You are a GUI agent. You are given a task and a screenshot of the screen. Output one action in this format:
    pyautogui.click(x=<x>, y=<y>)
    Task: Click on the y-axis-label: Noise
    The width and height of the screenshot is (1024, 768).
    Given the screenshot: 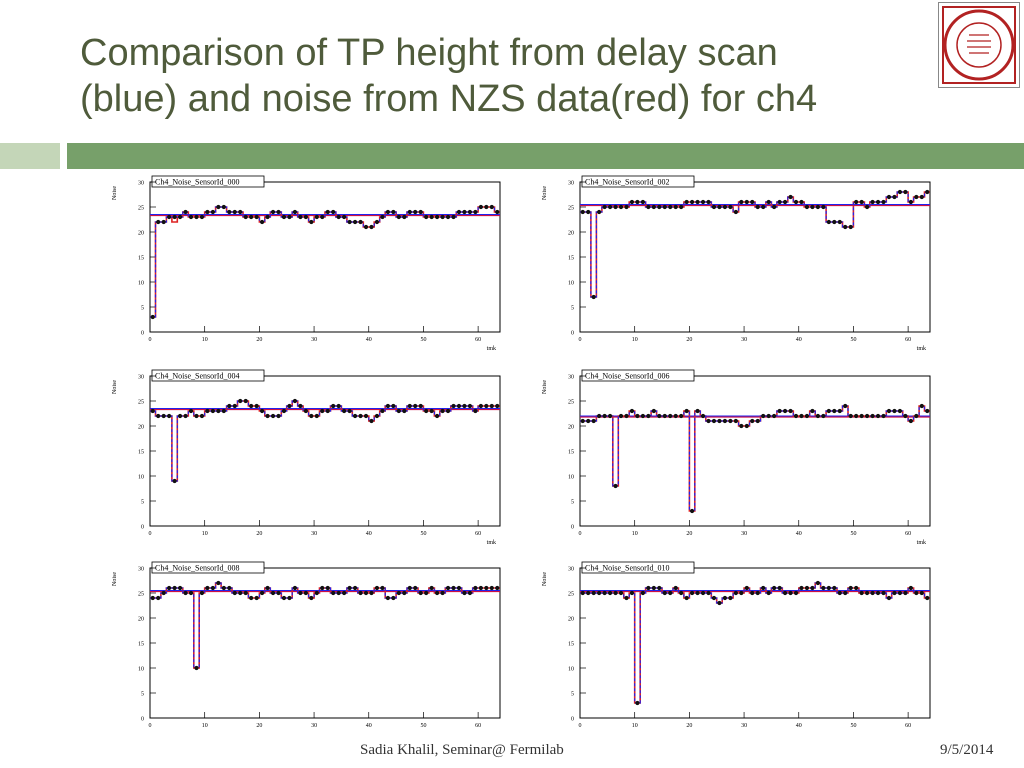 What is the action you would take?
    pyautogui.click(x=545, y=193)
    